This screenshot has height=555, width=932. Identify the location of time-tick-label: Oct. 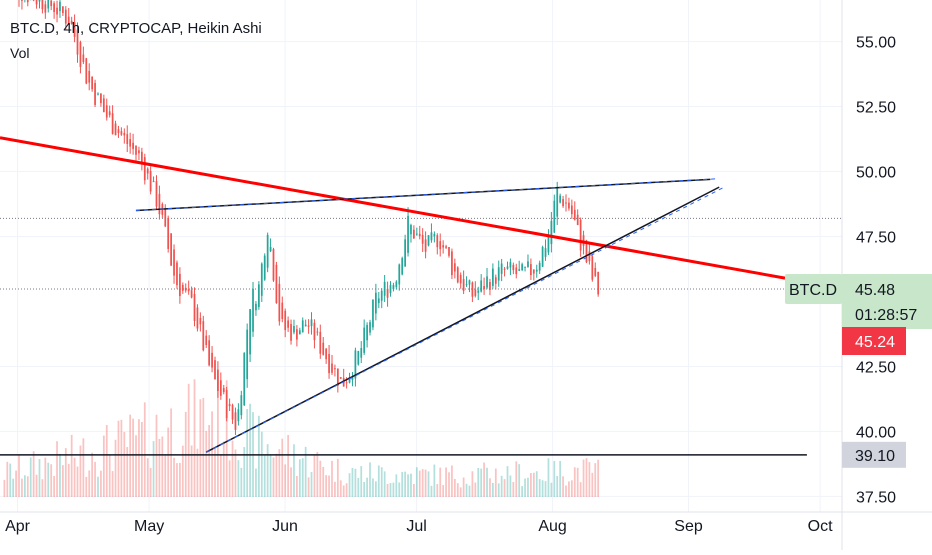
(820, 526).